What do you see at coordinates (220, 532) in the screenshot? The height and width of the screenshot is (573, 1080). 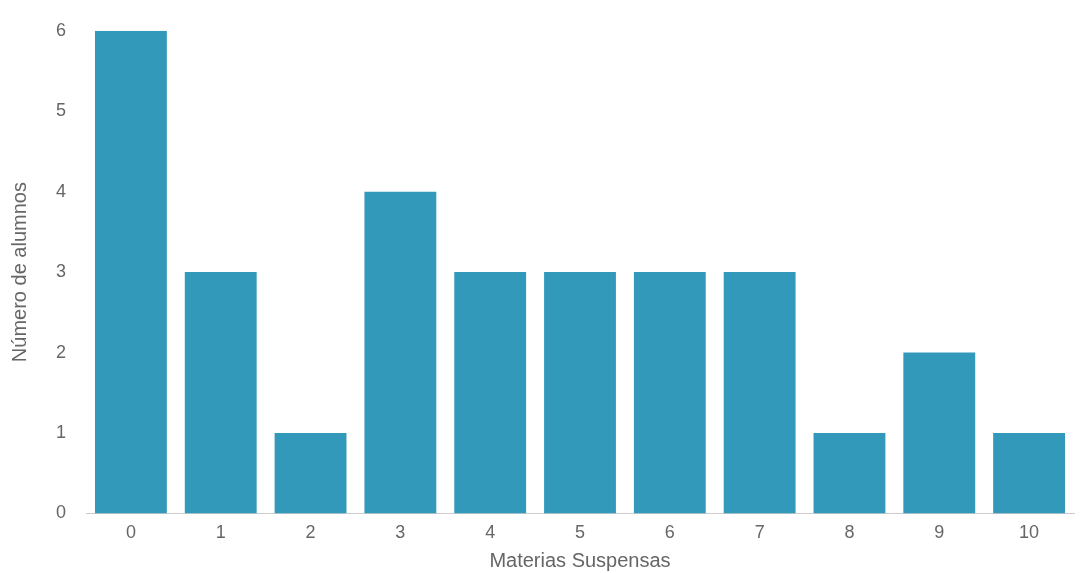 I see `x-tick-label: 1` at bounding box center [220, 532].